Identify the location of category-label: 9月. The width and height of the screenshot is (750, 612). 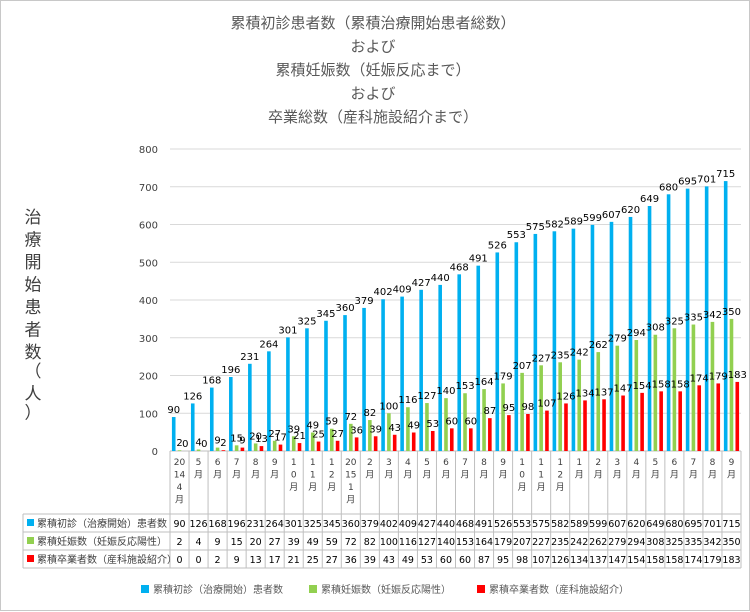
(274, 469).